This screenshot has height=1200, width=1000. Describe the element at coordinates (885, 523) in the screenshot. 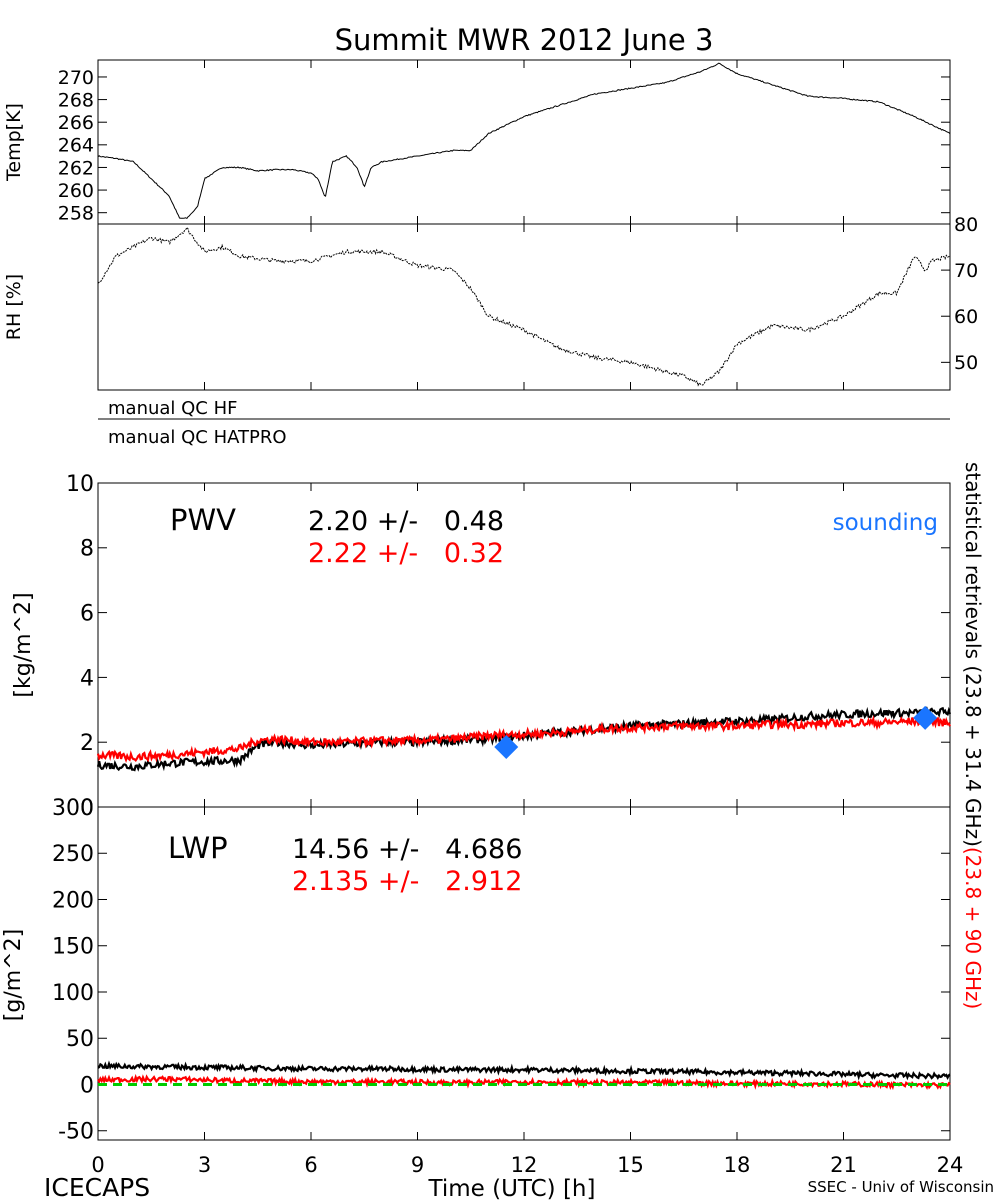

I see `sounding-legend: sounding` at that location.